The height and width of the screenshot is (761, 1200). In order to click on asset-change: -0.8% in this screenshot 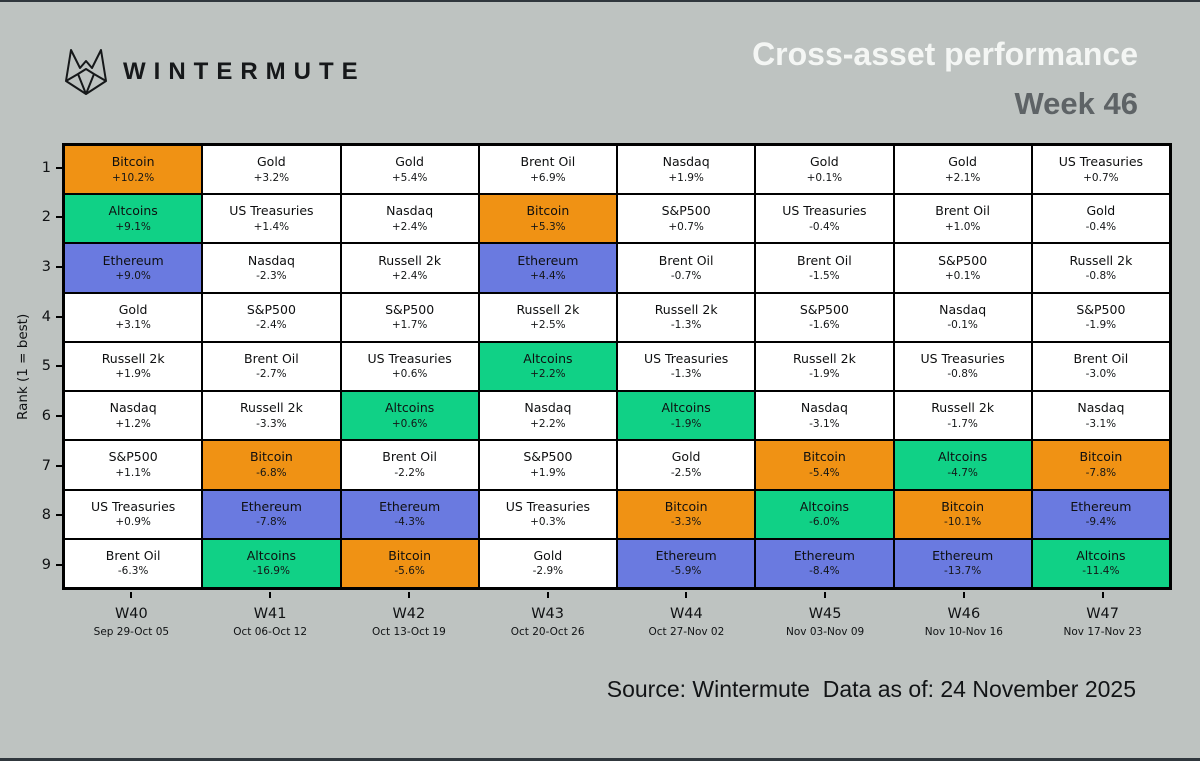, I will do `click(962, 374)`.